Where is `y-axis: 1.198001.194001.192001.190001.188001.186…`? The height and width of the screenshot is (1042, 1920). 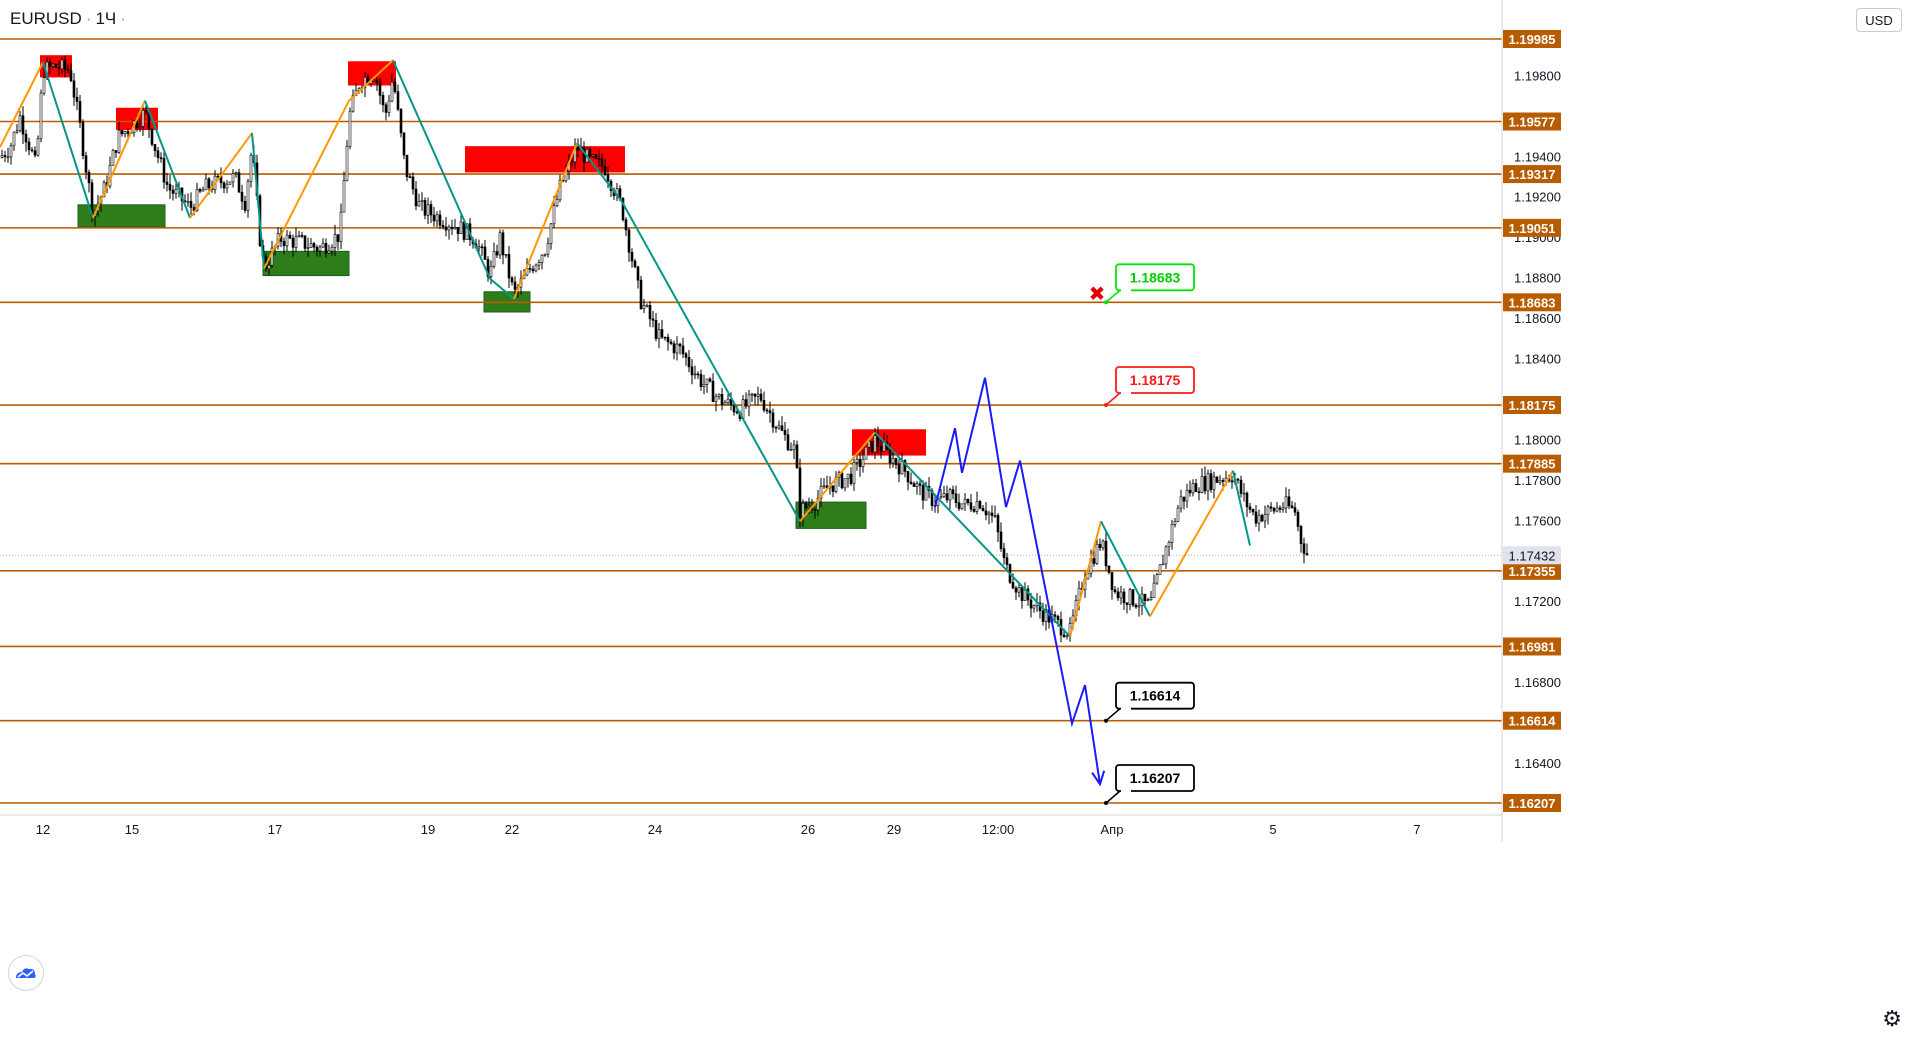 y-axis: 1.198001.194001.192001.190001.188001.186… is located at coordinates (1537, 419).